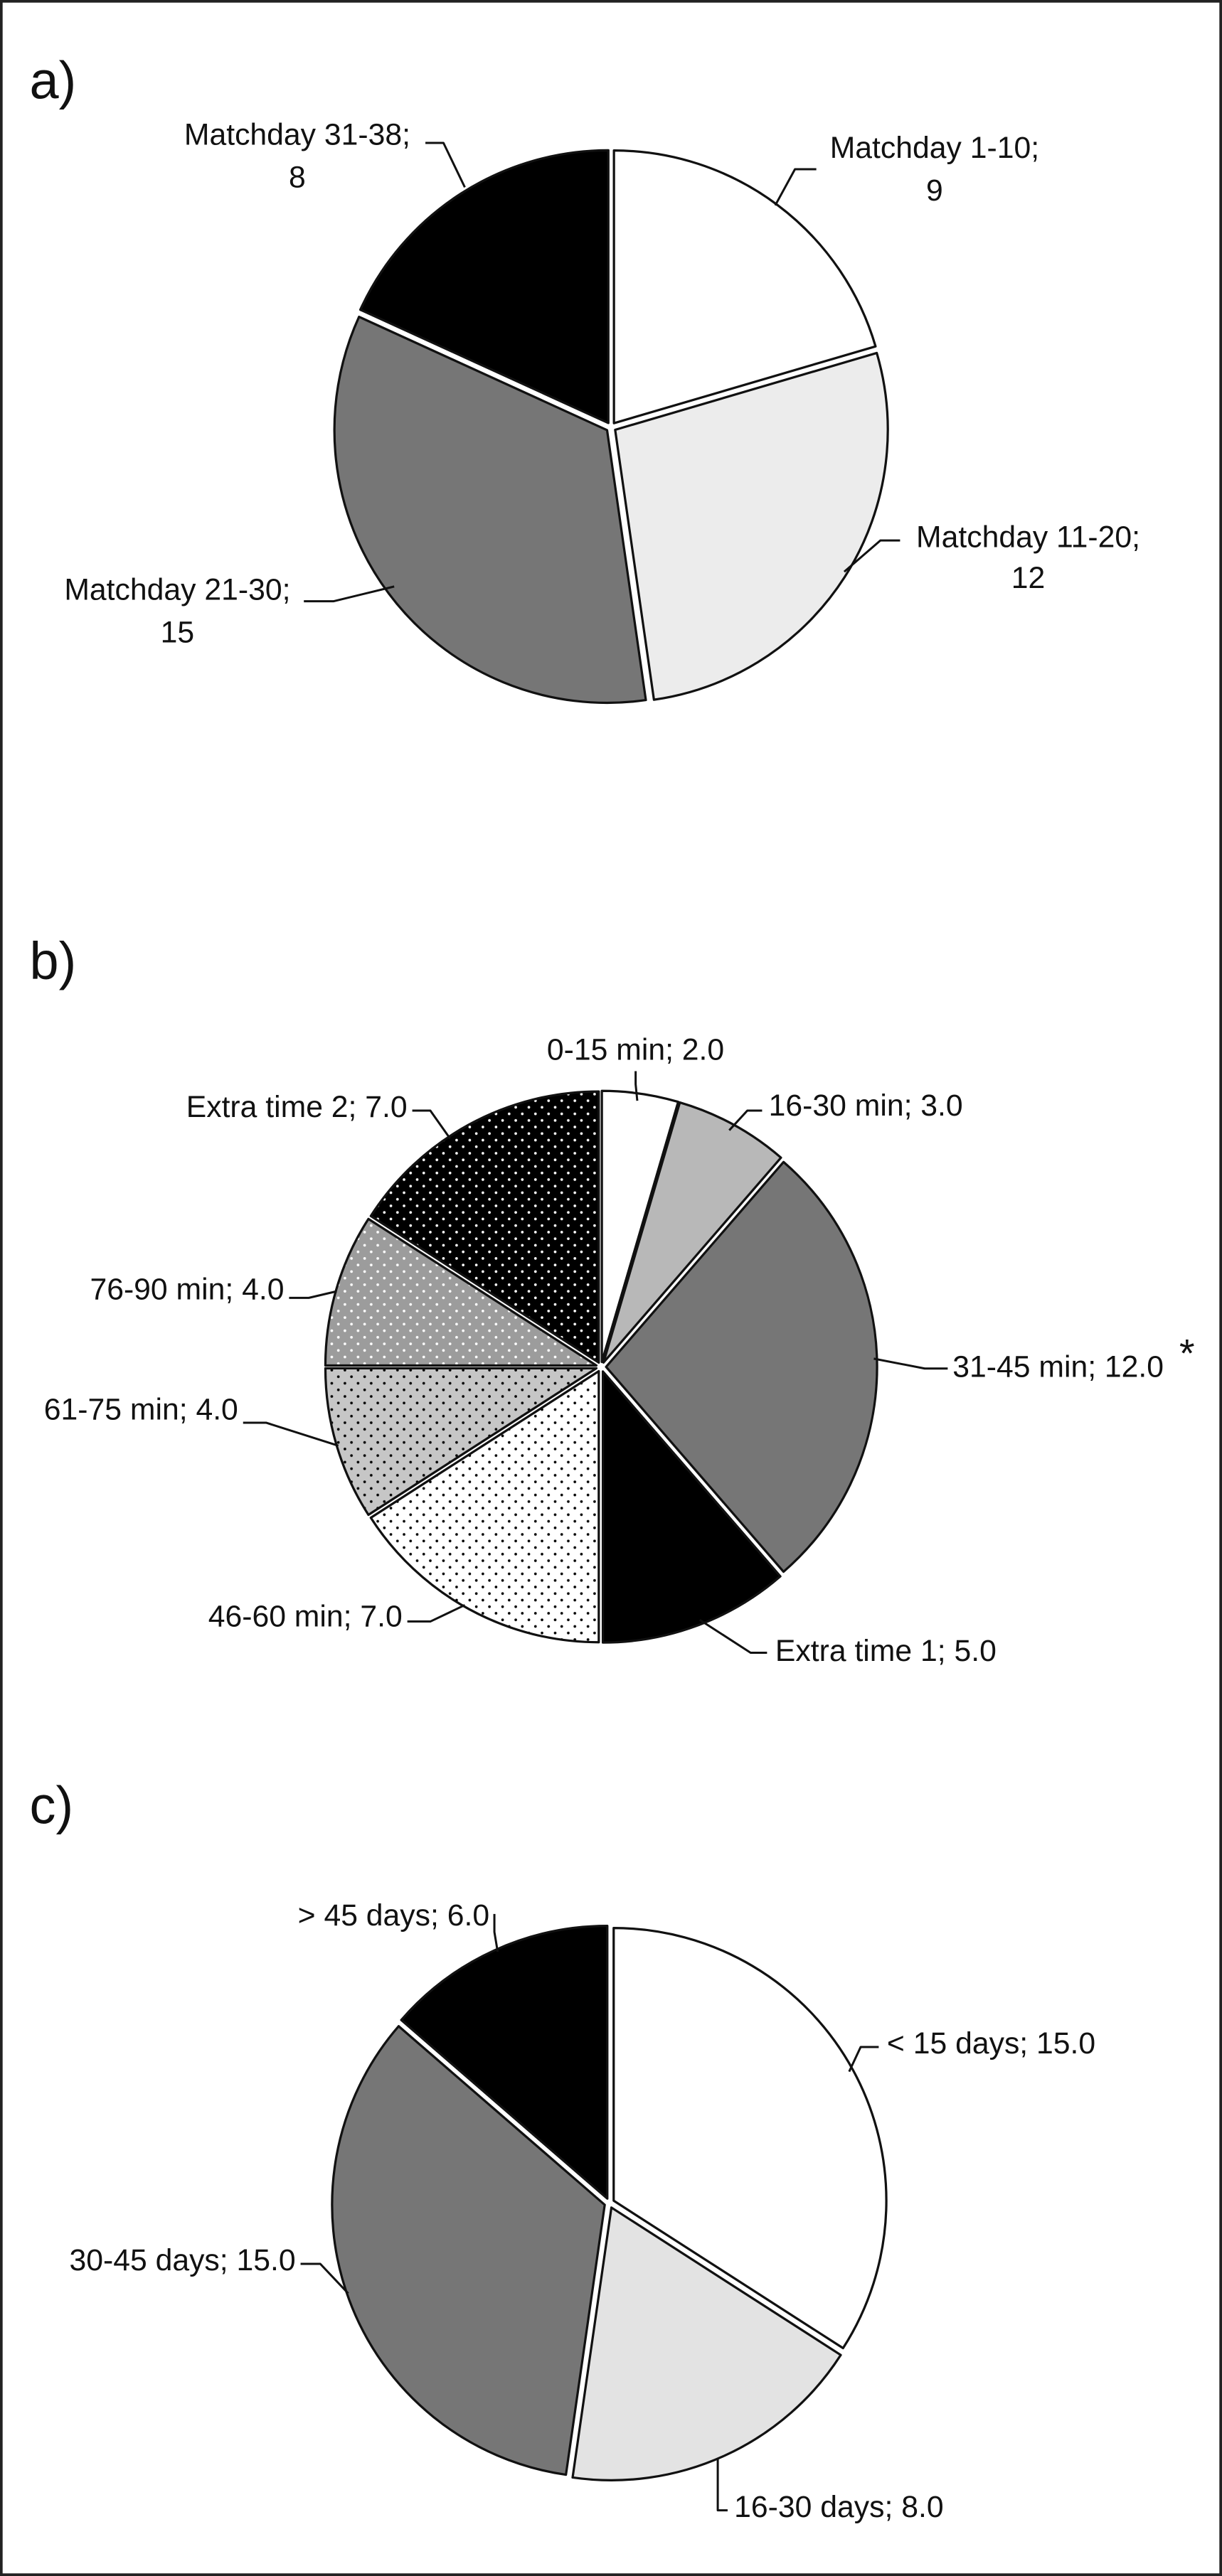 This screenshot has height=2576, width=1222. Describe the element at coordinates (1028, 537) in the screenshot. I see `slice-label-matchday-11-20: Matchday 11-20;` at that location.